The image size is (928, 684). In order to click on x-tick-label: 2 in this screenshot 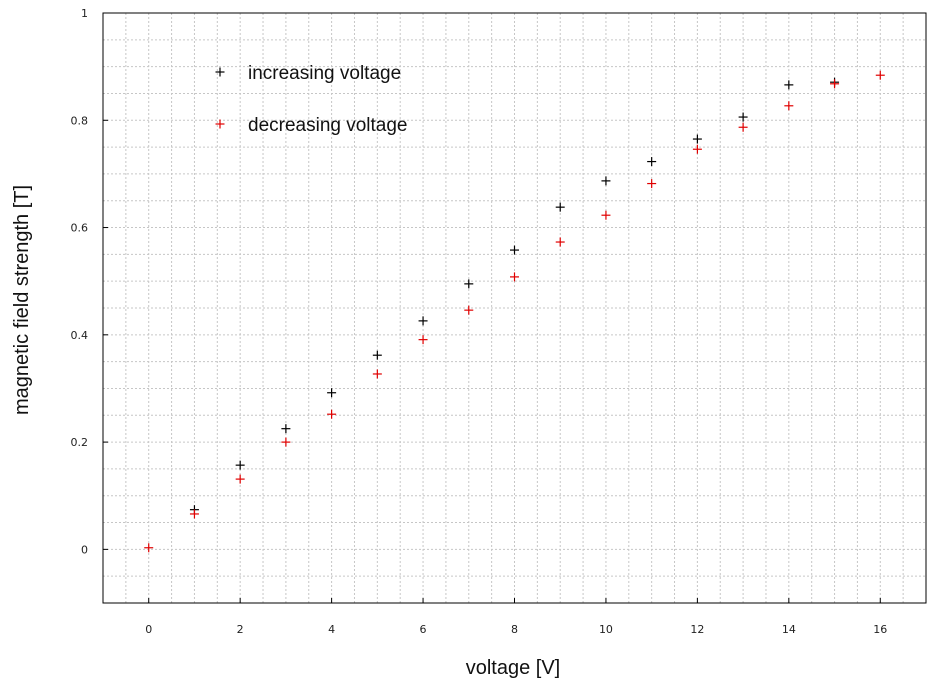, I will do `click(240, 629)`.